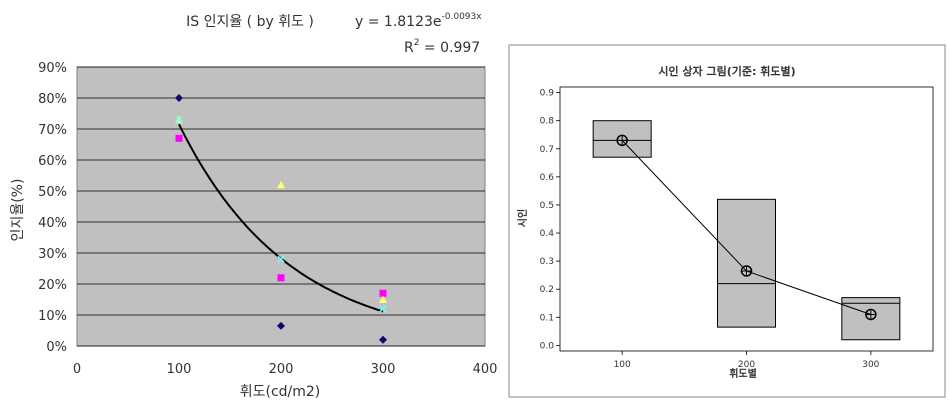 This screenshot has height=401, width=949. What do you see at coordinates (547, 262) in the screenshot?
I see `y-tick-label: 0.3` at bounding box center [547, 262].